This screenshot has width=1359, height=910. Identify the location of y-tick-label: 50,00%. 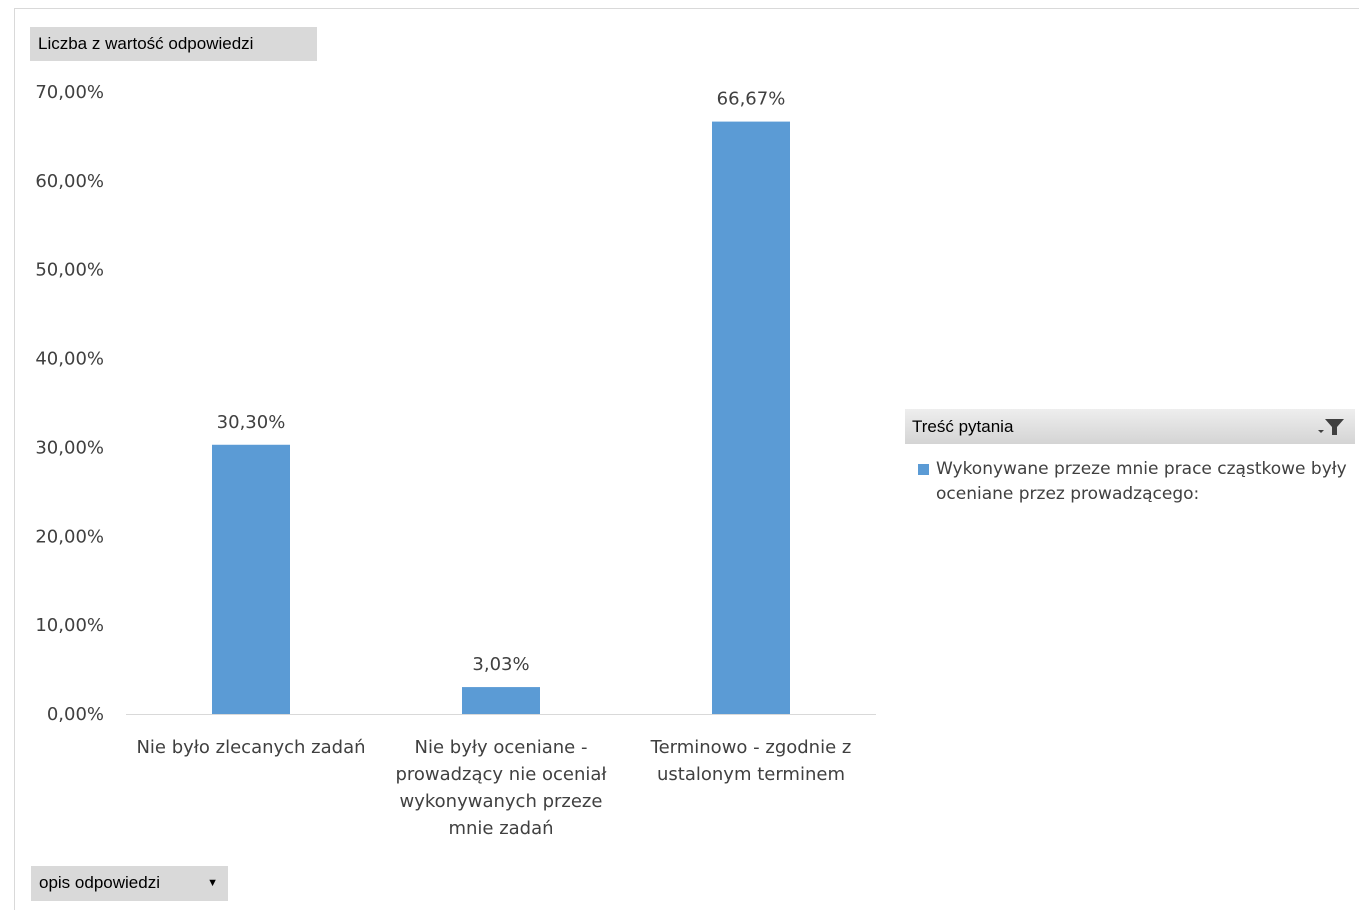
(69, 270).